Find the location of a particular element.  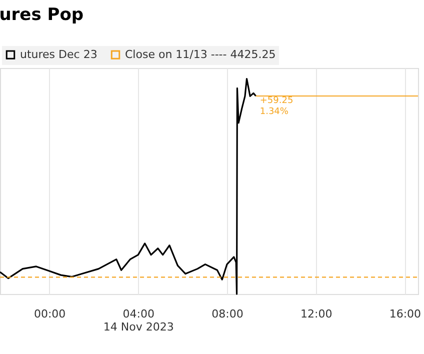

x-tick-label: 12:00 is located at coordinates (316, 314).